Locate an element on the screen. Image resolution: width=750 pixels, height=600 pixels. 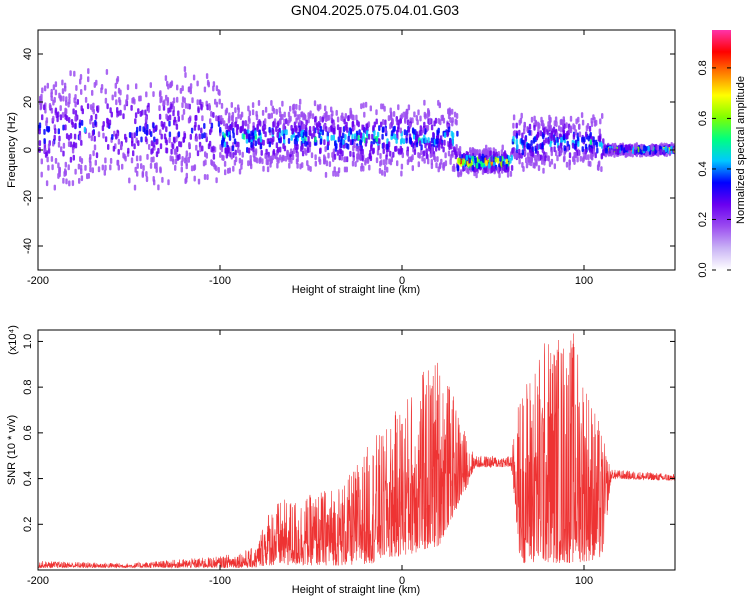
snr-x-axis-title: Height of straight line (km) is located at coordinates (356, 590).